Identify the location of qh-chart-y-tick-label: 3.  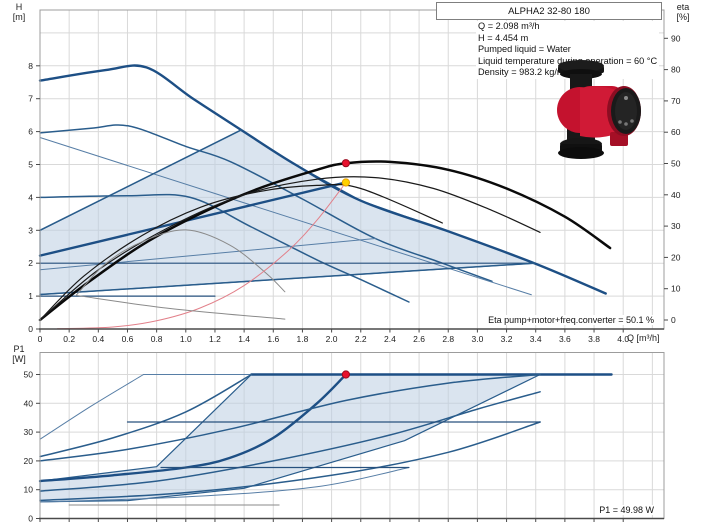
(30, 230).